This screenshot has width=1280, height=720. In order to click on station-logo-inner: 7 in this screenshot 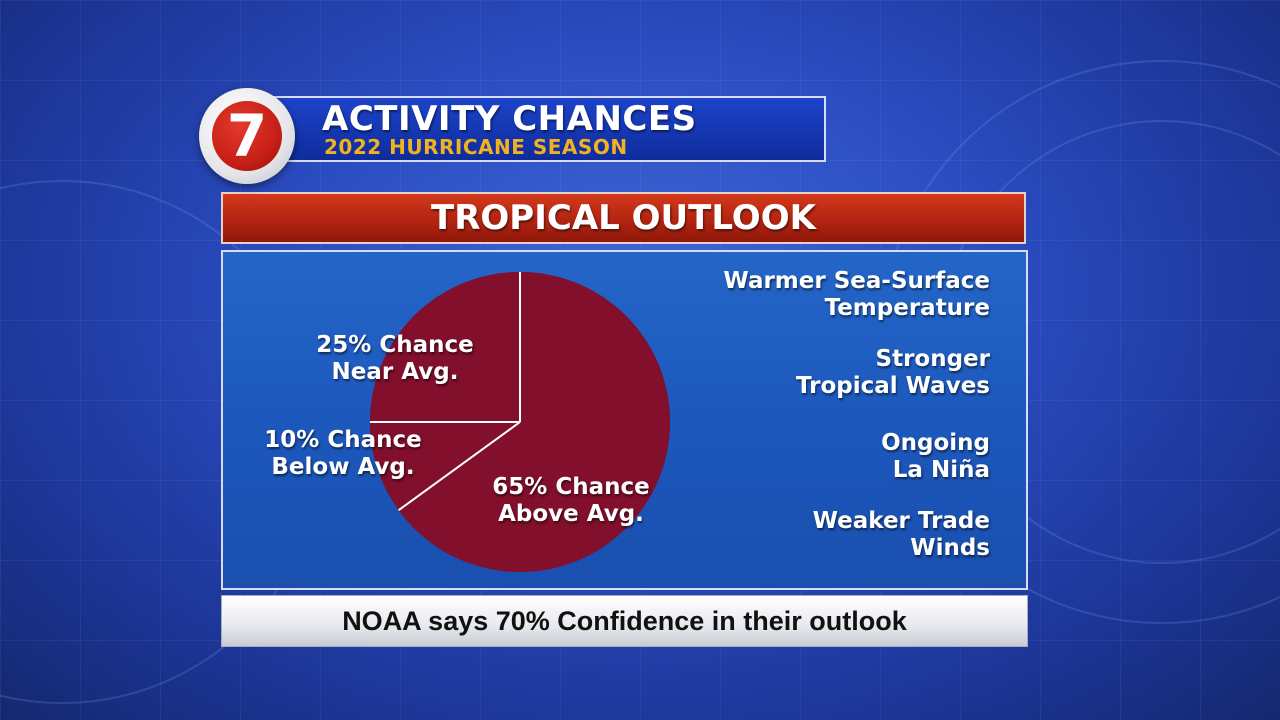, I will do `click(247, 136)`.